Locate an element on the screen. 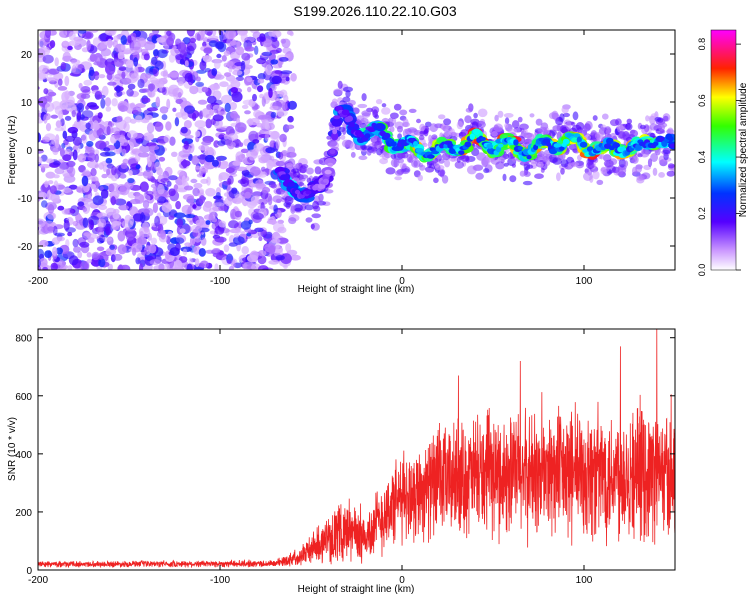 The image size is (750, 600). spectrogram-y-label: Frequency (Hz) is located at coordinates (12, 150).